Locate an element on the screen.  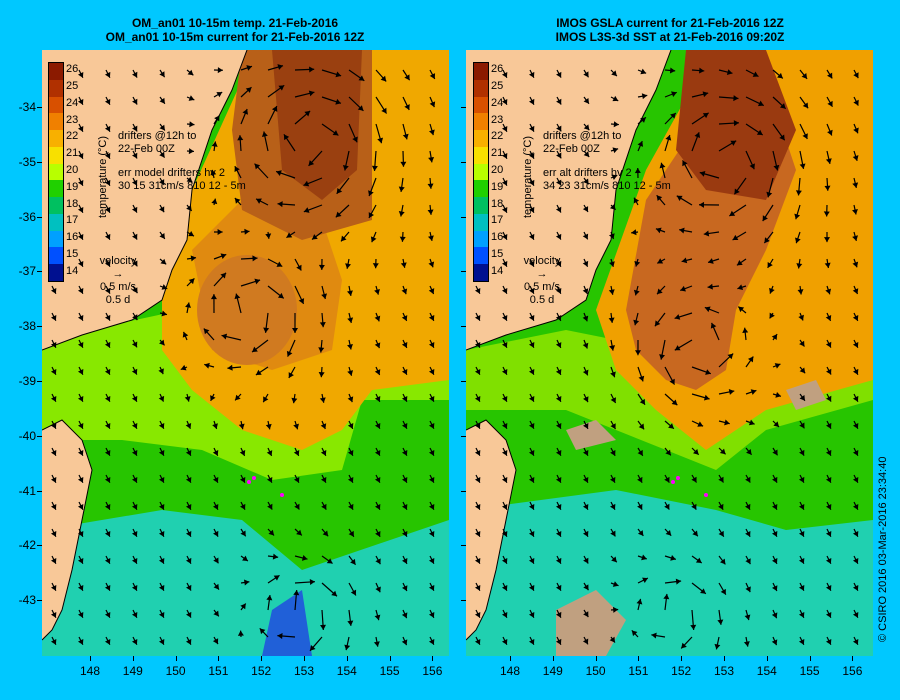
lat-tick-label: -38 is located at coordinates (27, 326).